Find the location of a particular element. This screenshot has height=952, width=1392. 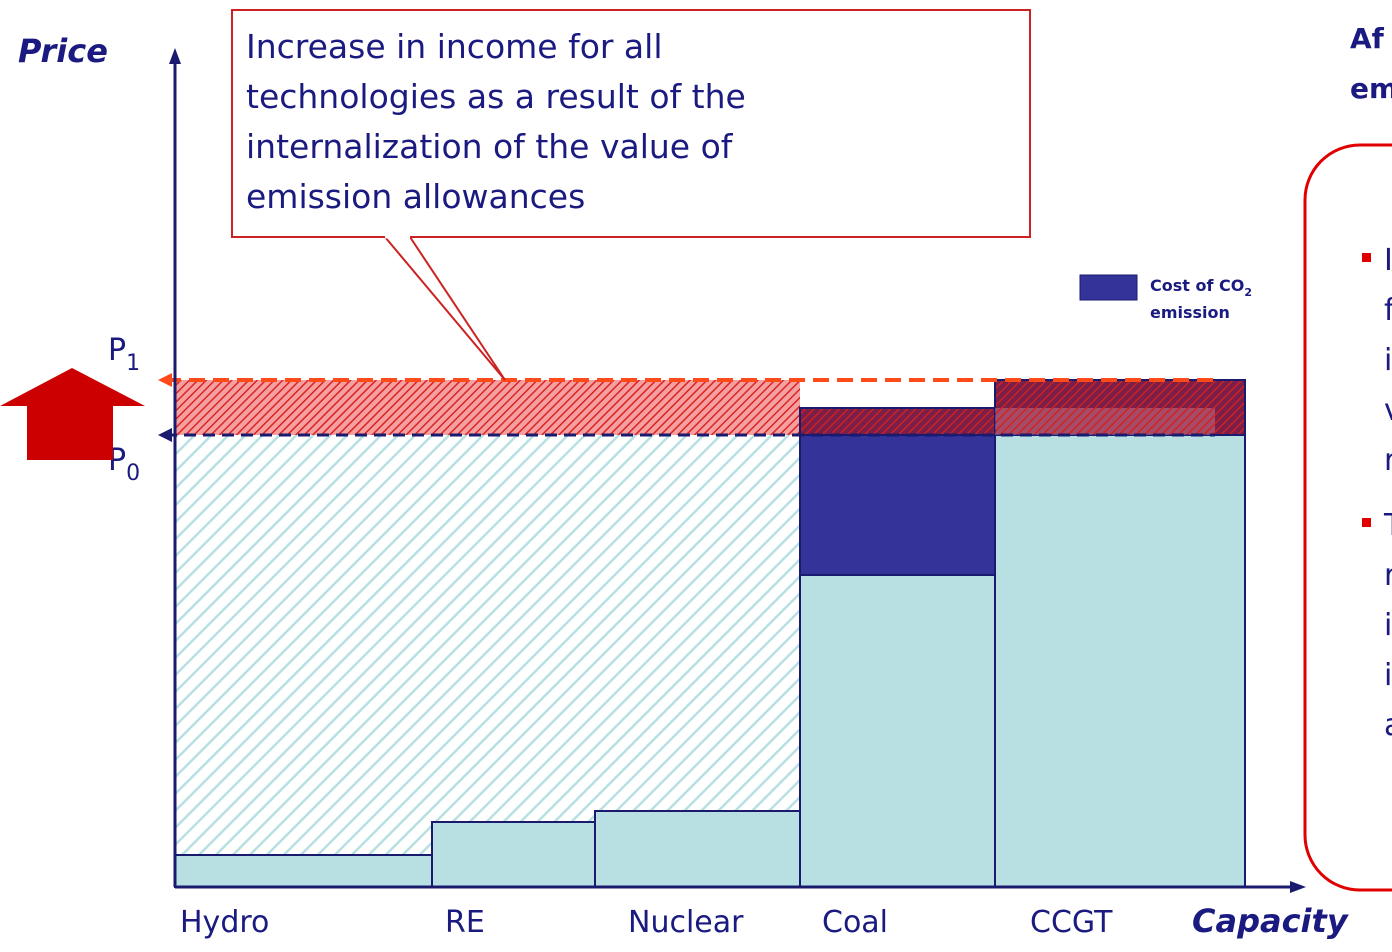

arrow-shaft is located at coordinates (70, 432).